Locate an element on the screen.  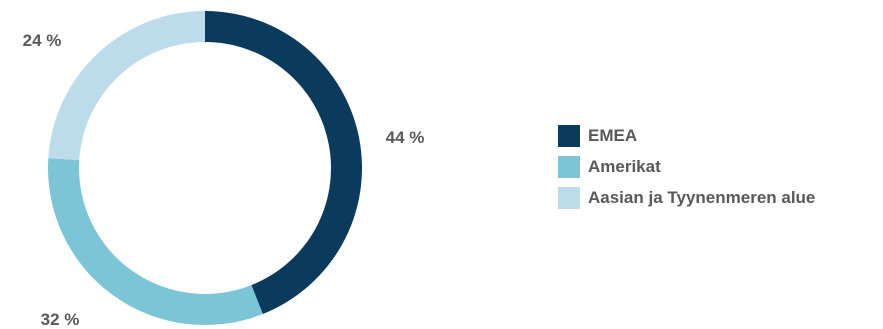
legend-item-amerikat: Amerikat is located at coordinates (686, 167).